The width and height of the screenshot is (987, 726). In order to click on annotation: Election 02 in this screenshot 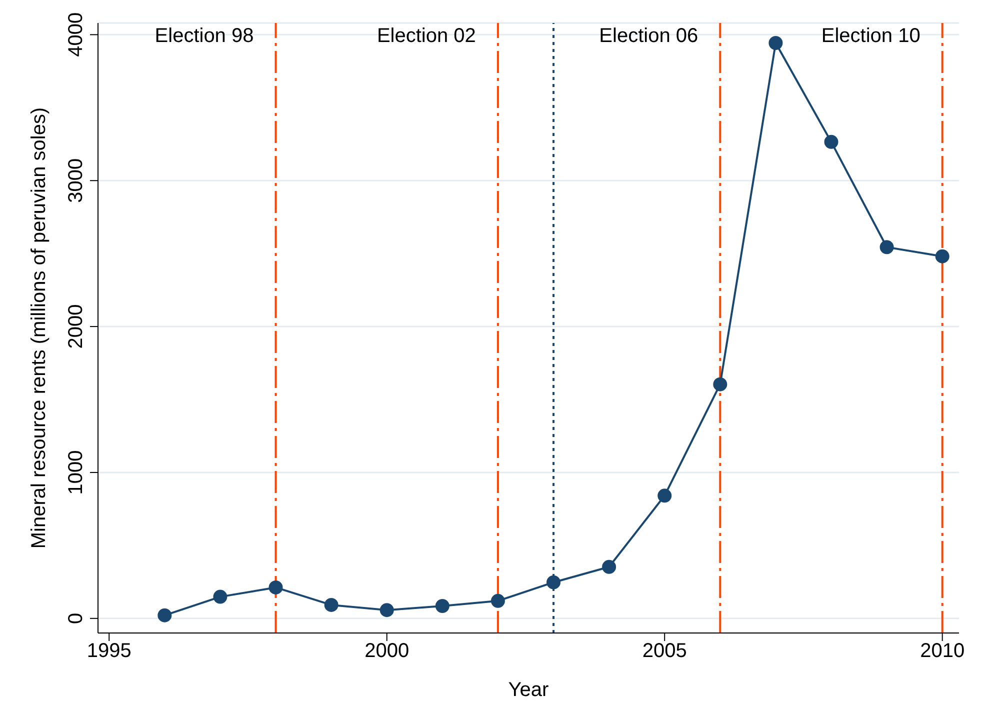, I will do `click(426, 35)`.